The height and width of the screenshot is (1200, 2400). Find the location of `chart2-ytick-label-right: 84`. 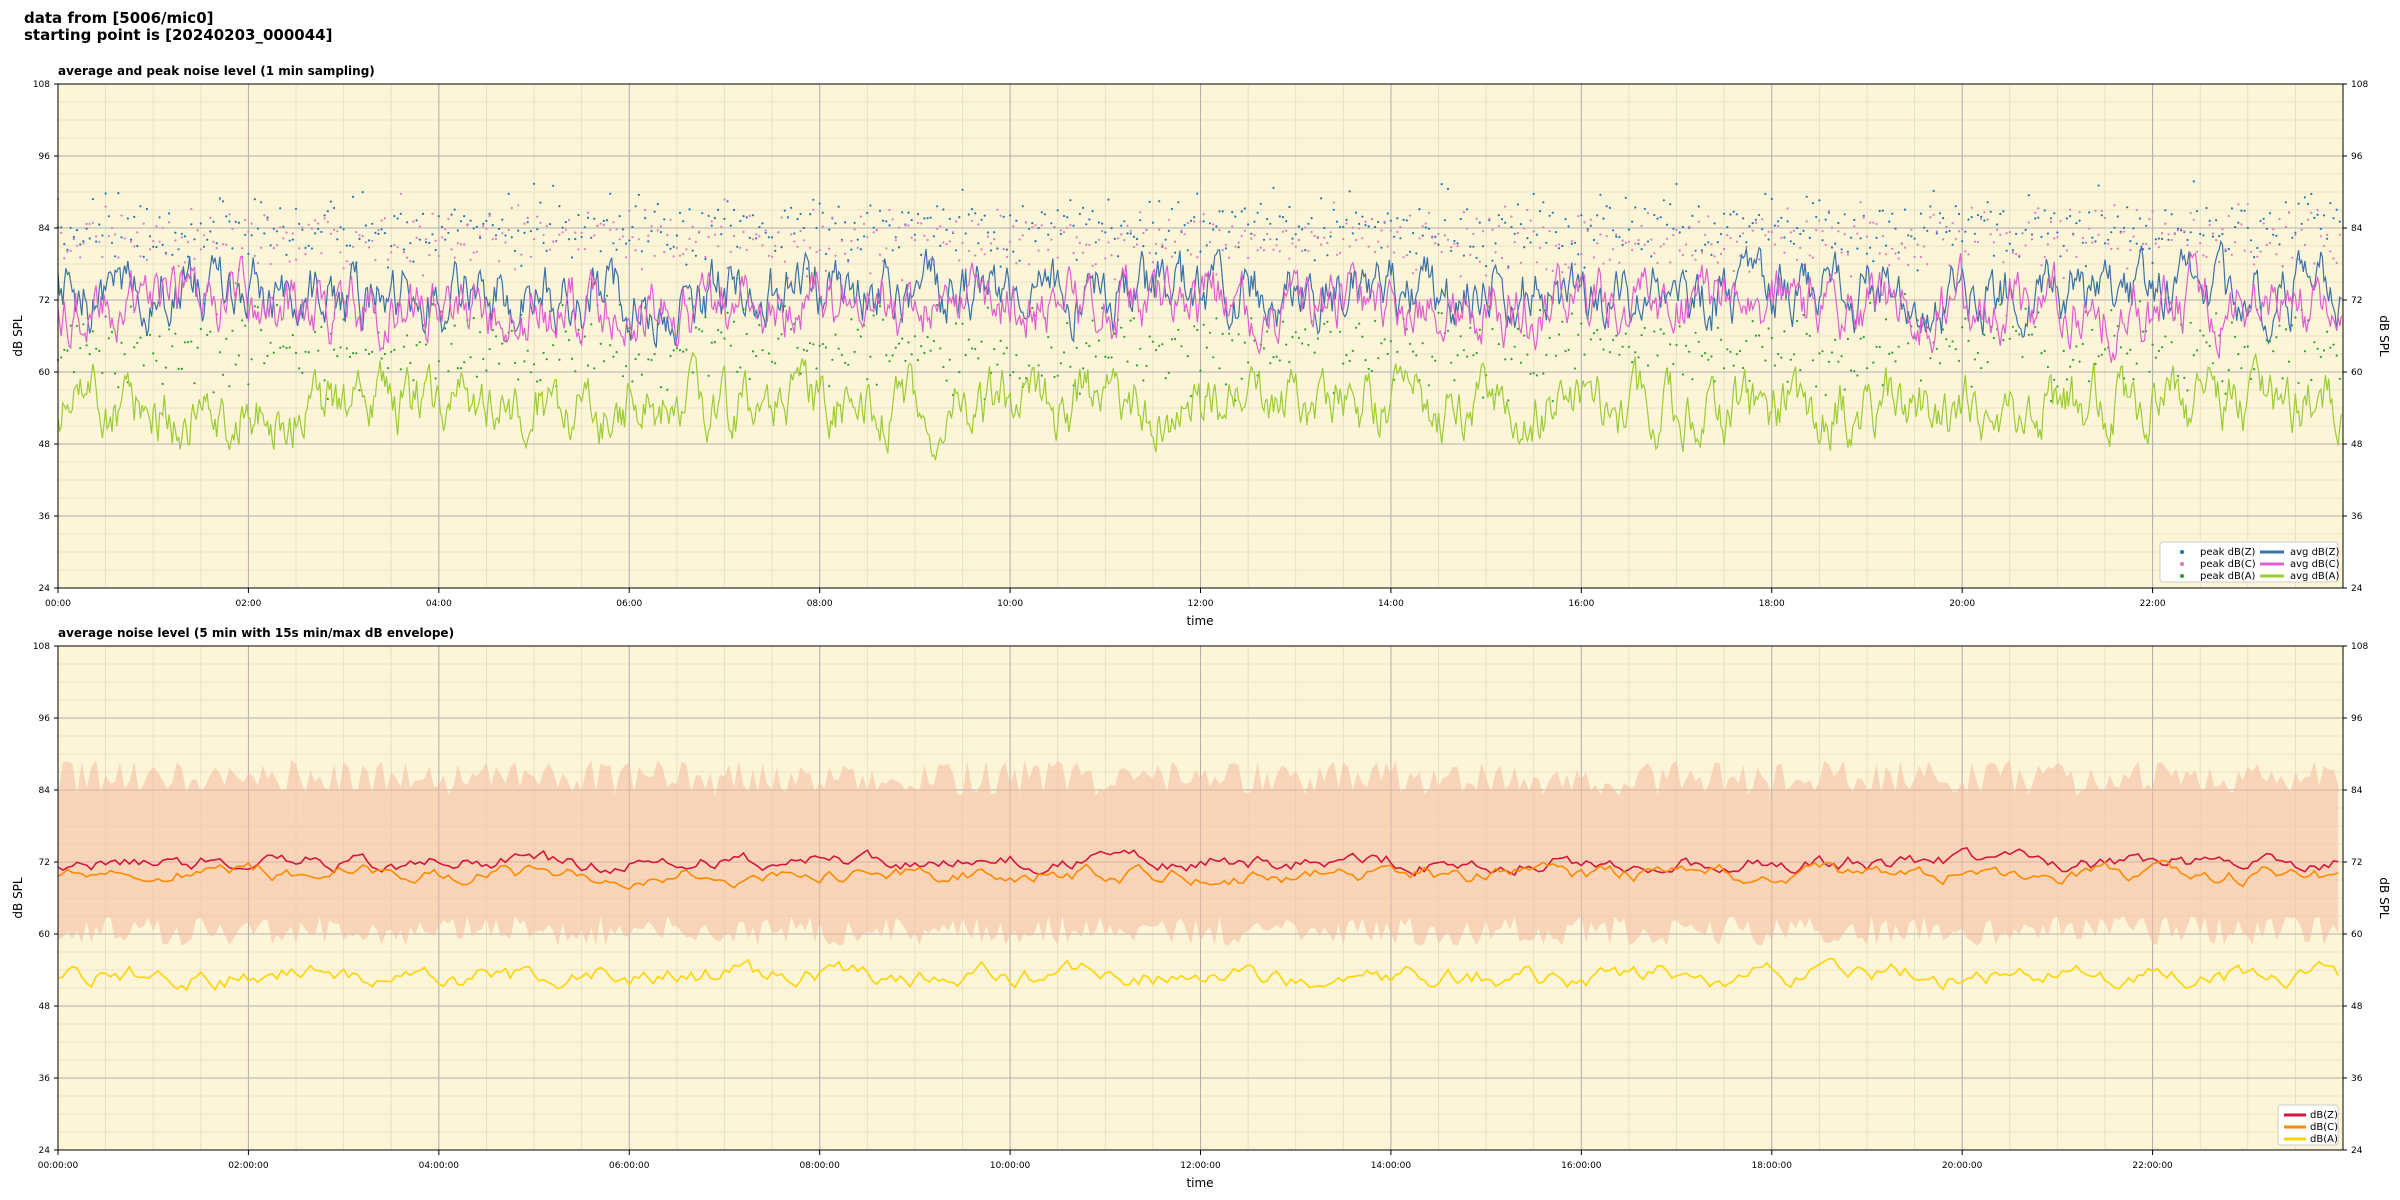

chart2-ytick-label-right: 84 is located at coordinates (2357, 791).